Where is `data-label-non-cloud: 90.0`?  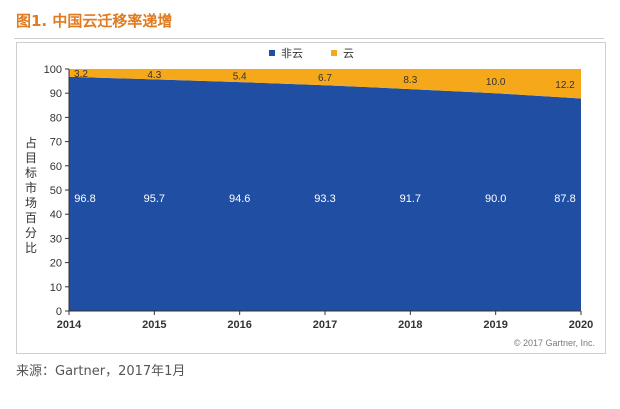 data-label-non-cloud: 90.0 is located at coordinates (495, 199).